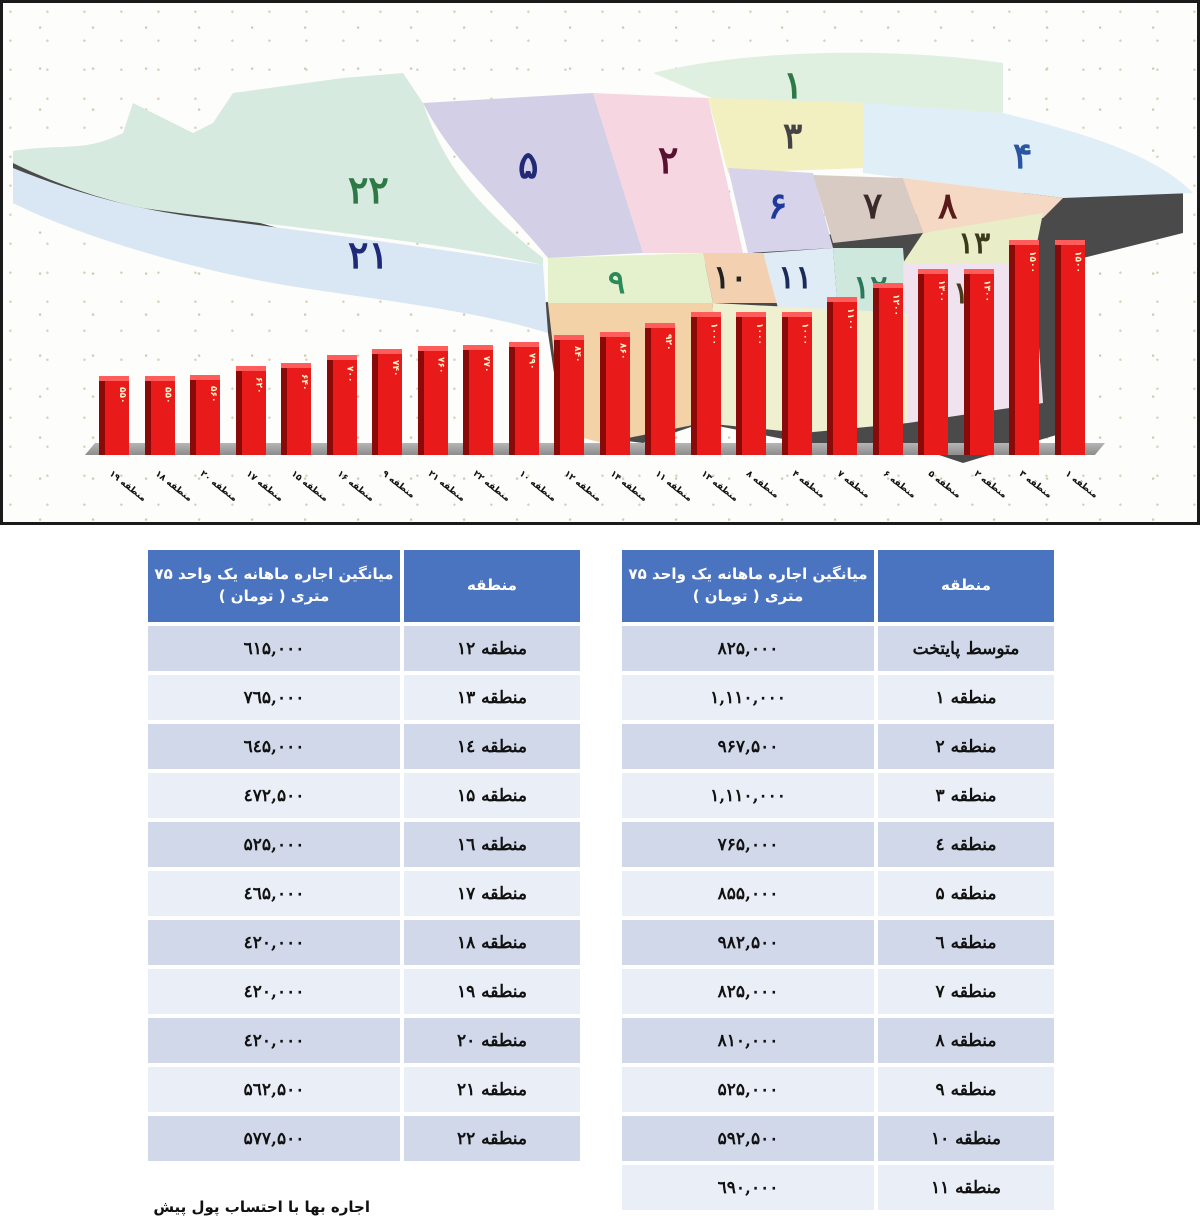  Describe the element at coordinates (838, 942) in the screenshot. I see `table-row: منطقه ٦ ۹۸۲,۵۰۰` at that location.